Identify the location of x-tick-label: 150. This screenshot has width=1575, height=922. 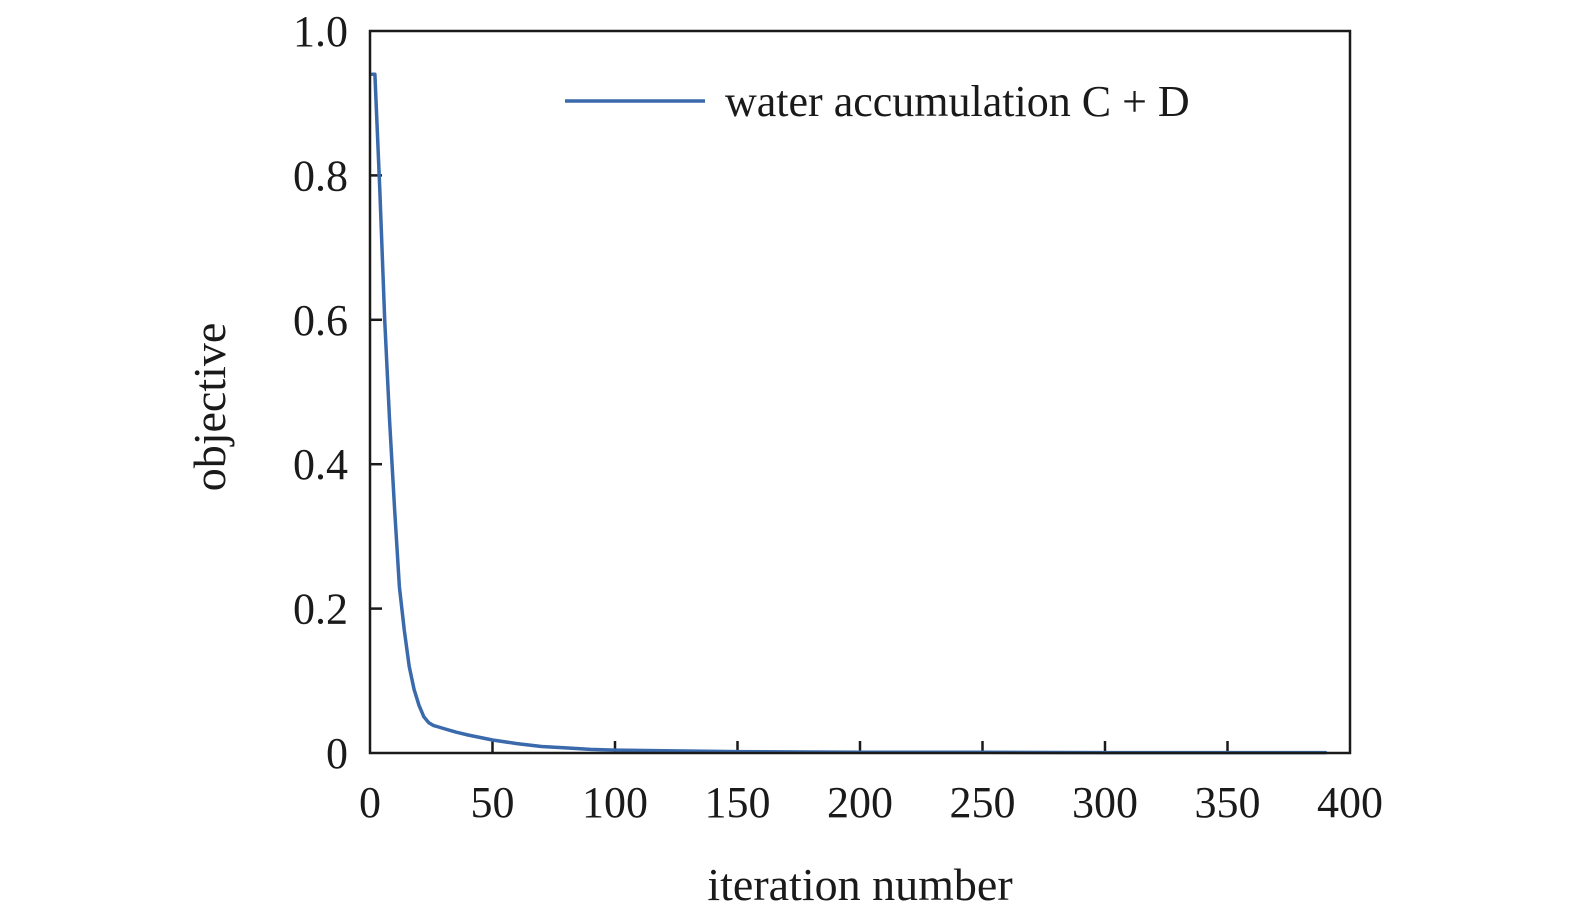
(738, 802).